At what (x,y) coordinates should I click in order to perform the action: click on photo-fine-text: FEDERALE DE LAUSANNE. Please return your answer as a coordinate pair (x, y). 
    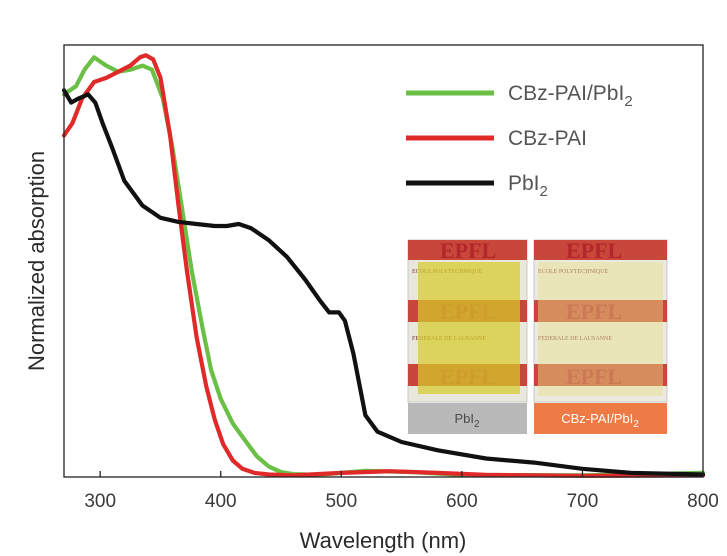
    Looking at the image, I should click on (575, 339).